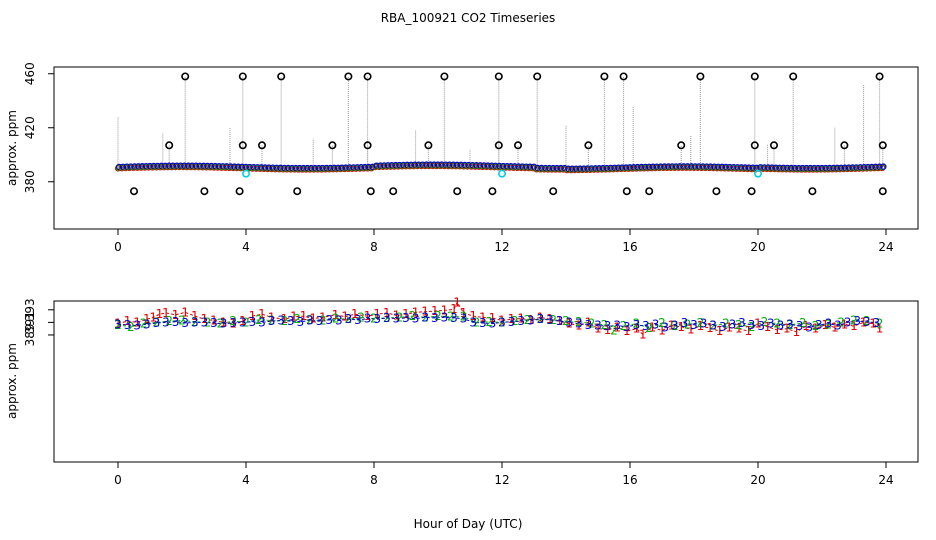 The height and width of the screenshot is (540, 936). What do you see at coordinates (757, 247) in the screenshot?
I see `top-x-tick-label: 20` at bounding box center [757, 247].